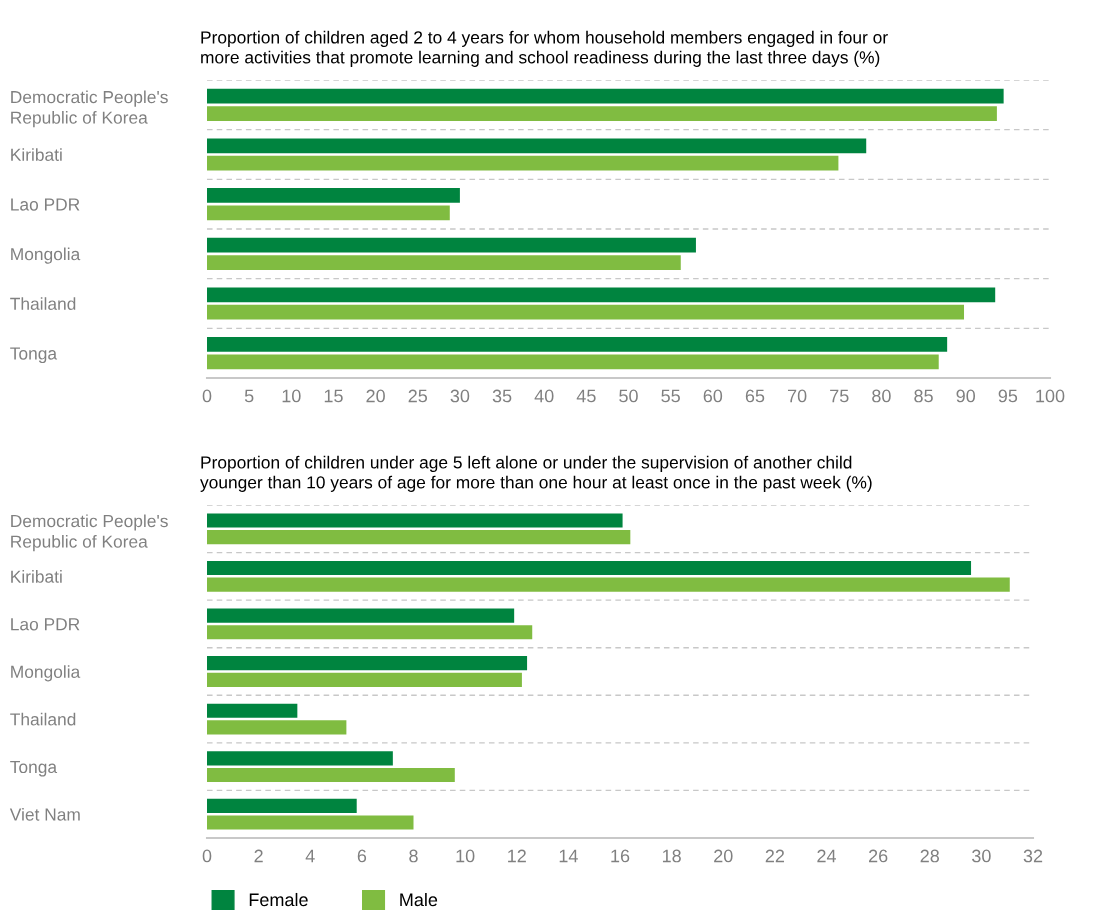 The height and width of the screenshot is (917, 1115). I want to click on x-tick-label: 90, so click(966, 396).